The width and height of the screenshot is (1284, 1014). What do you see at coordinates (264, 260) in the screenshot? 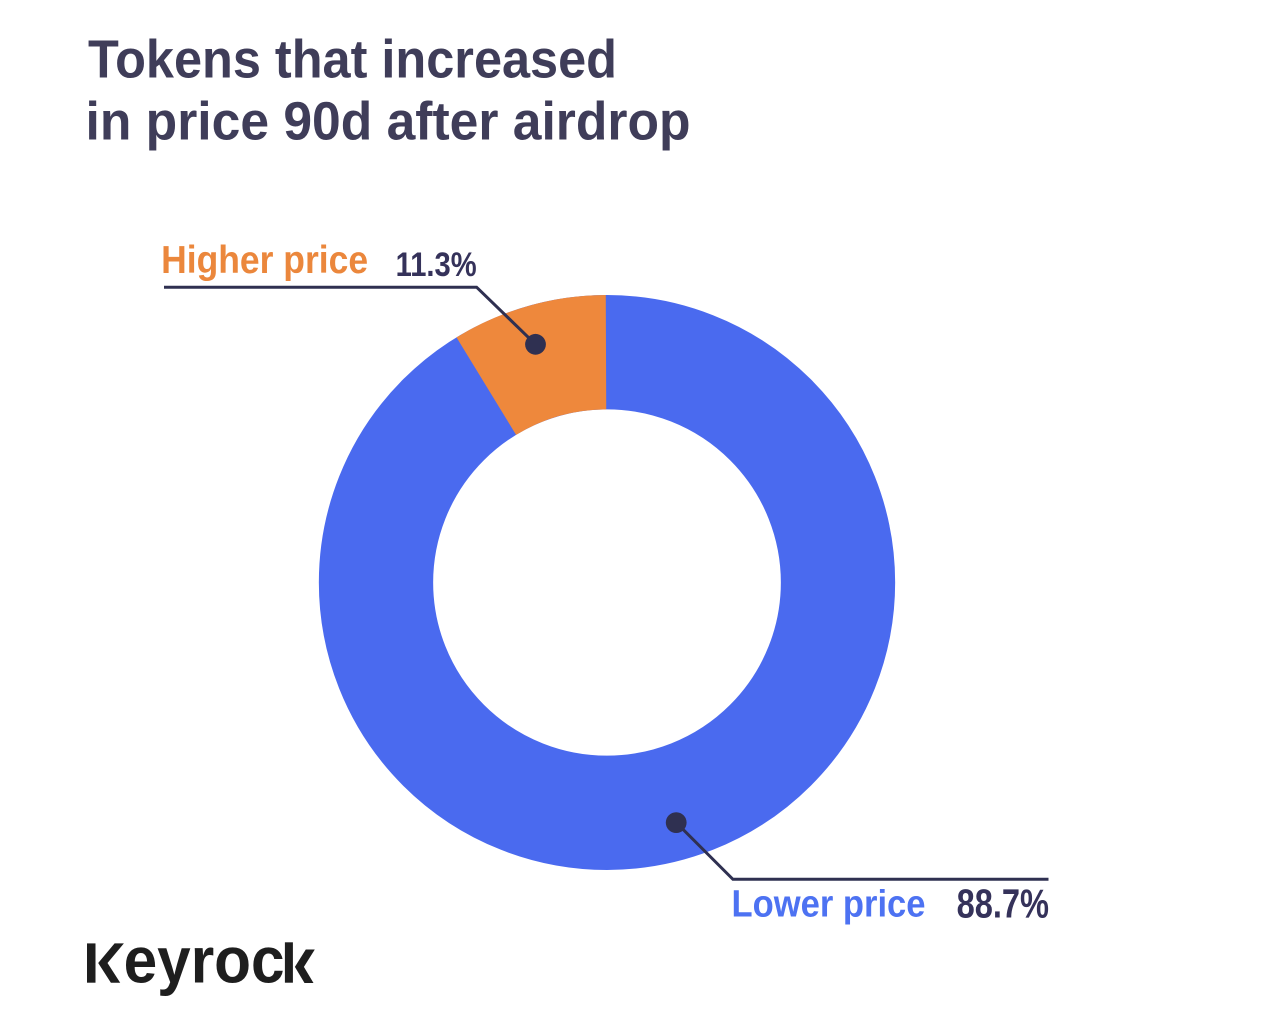
I see `svg-text: Higher price` at bounding box center [264, 260].